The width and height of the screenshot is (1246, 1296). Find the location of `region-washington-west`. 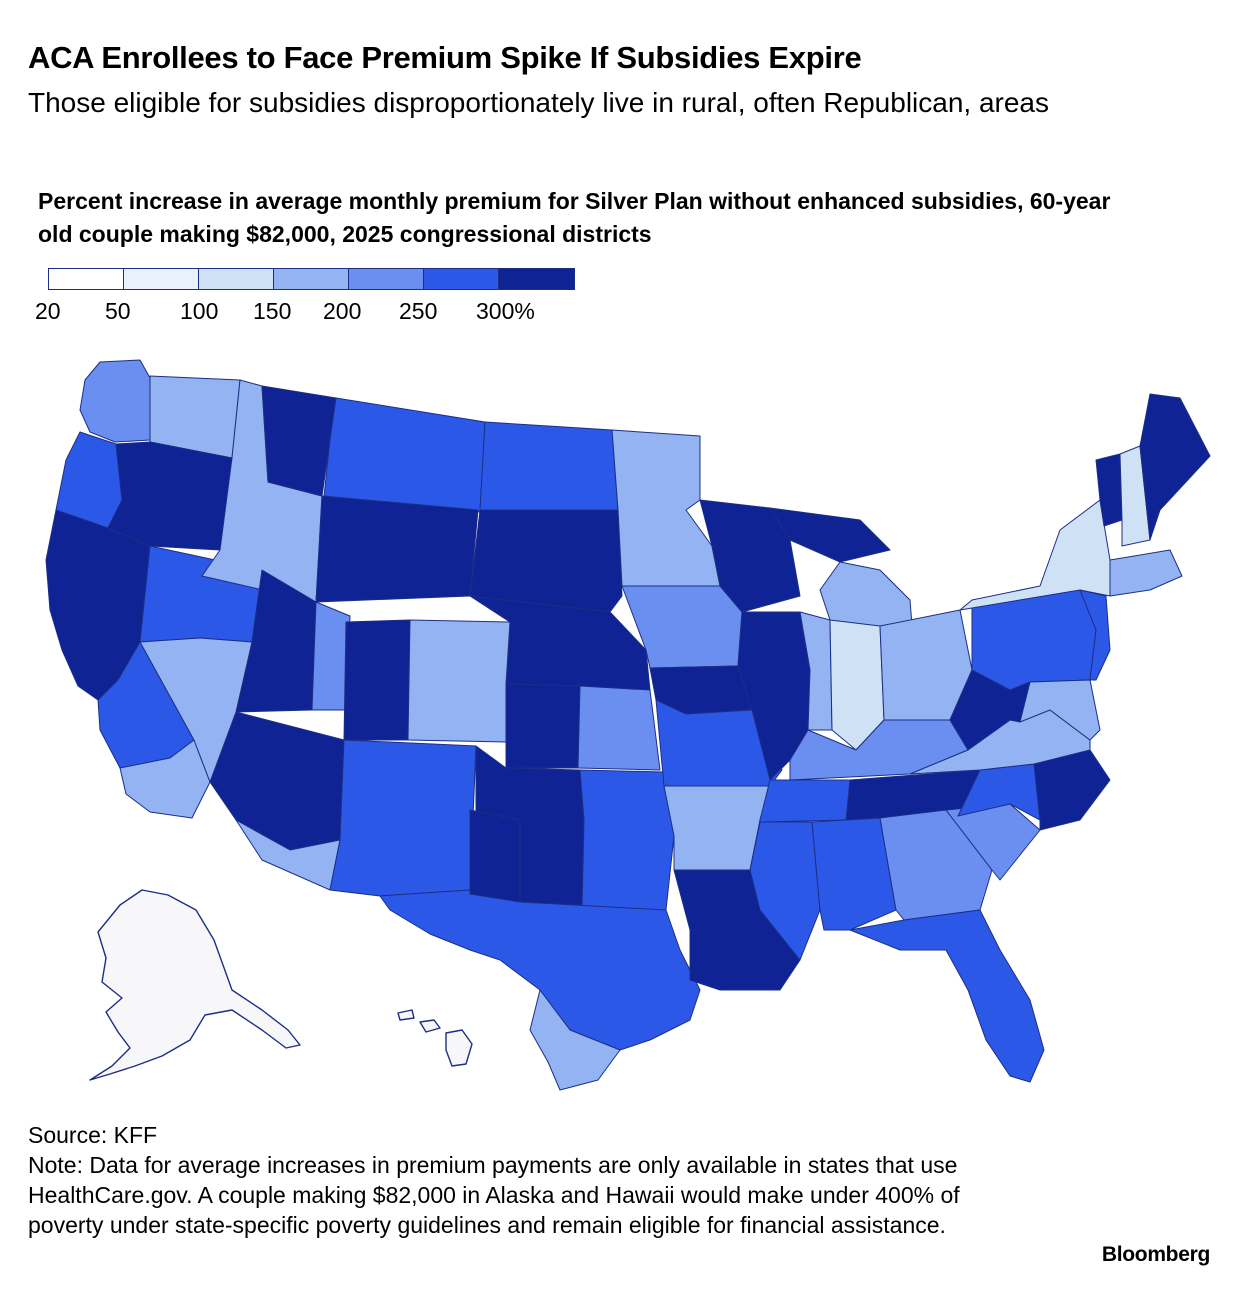

region-washington-west is located at coordinates (115, 401).